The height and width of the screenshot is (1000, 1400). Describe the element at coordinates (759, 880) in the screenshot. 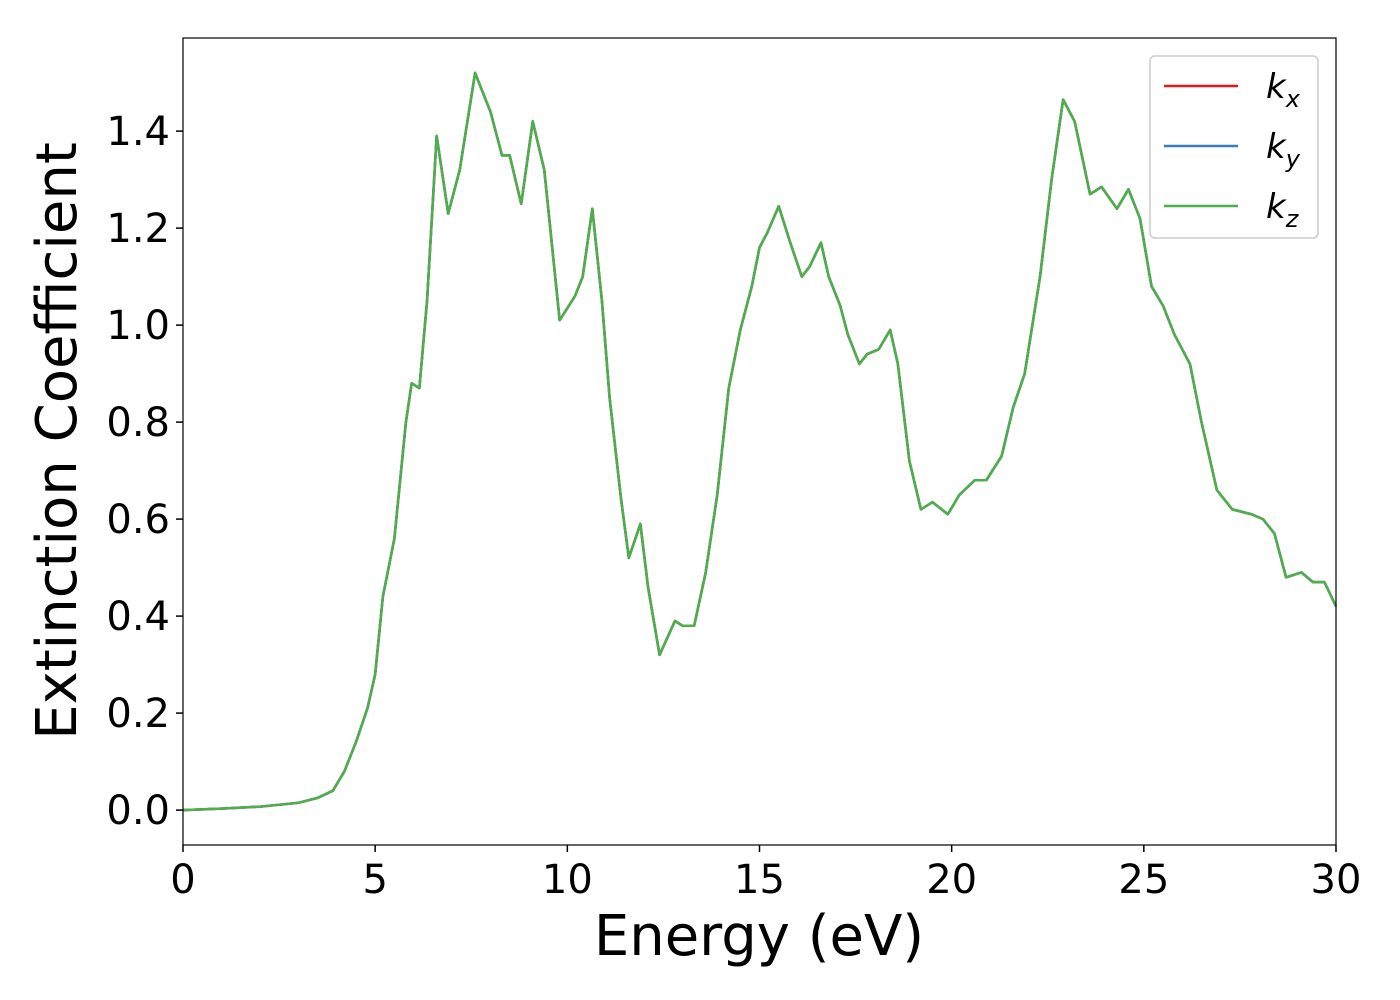

I see `x-tick-label: 15` at that location.